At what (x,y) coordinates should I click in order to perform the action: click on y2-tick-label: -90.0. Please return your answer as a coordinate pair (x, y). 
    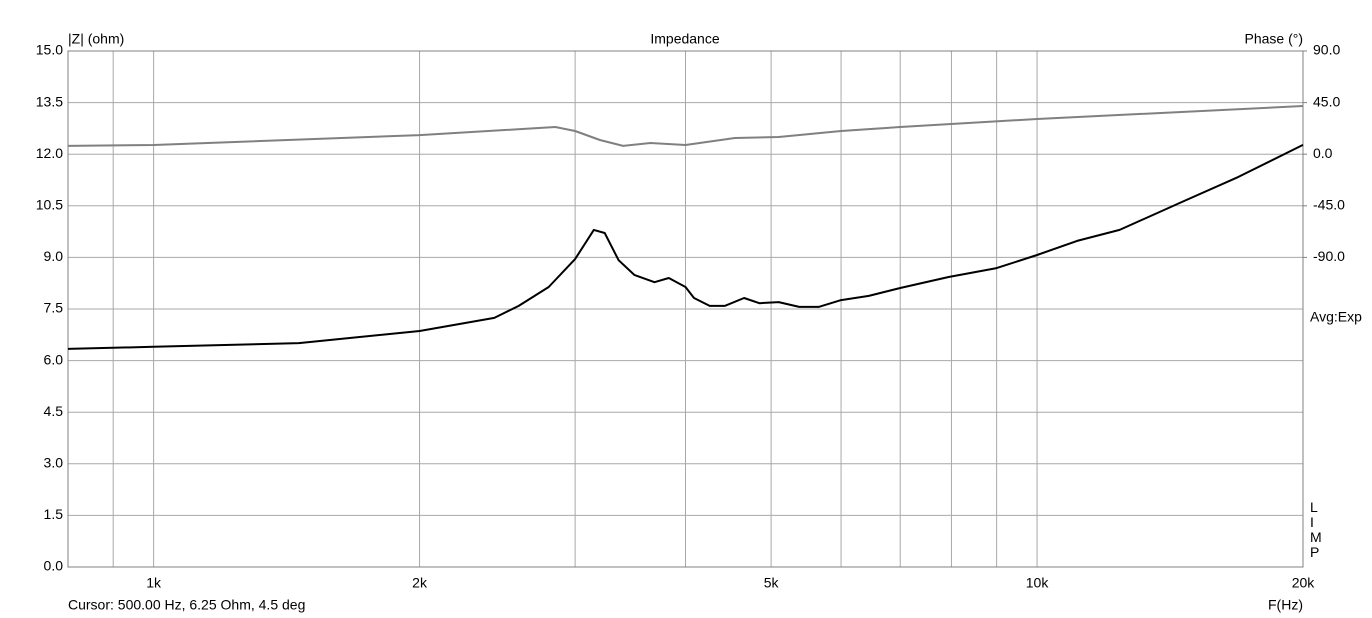
    Looking at the image, I should click on (1329, 256).